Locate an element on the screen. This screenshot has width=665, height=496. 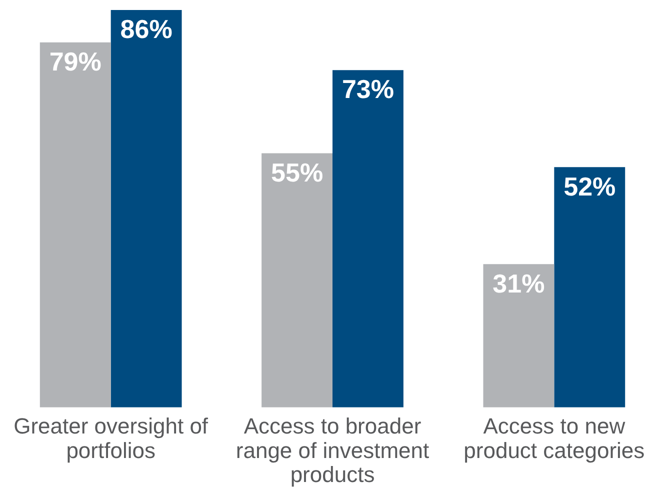
data-label: 79% is located at coordinates (75, 61).